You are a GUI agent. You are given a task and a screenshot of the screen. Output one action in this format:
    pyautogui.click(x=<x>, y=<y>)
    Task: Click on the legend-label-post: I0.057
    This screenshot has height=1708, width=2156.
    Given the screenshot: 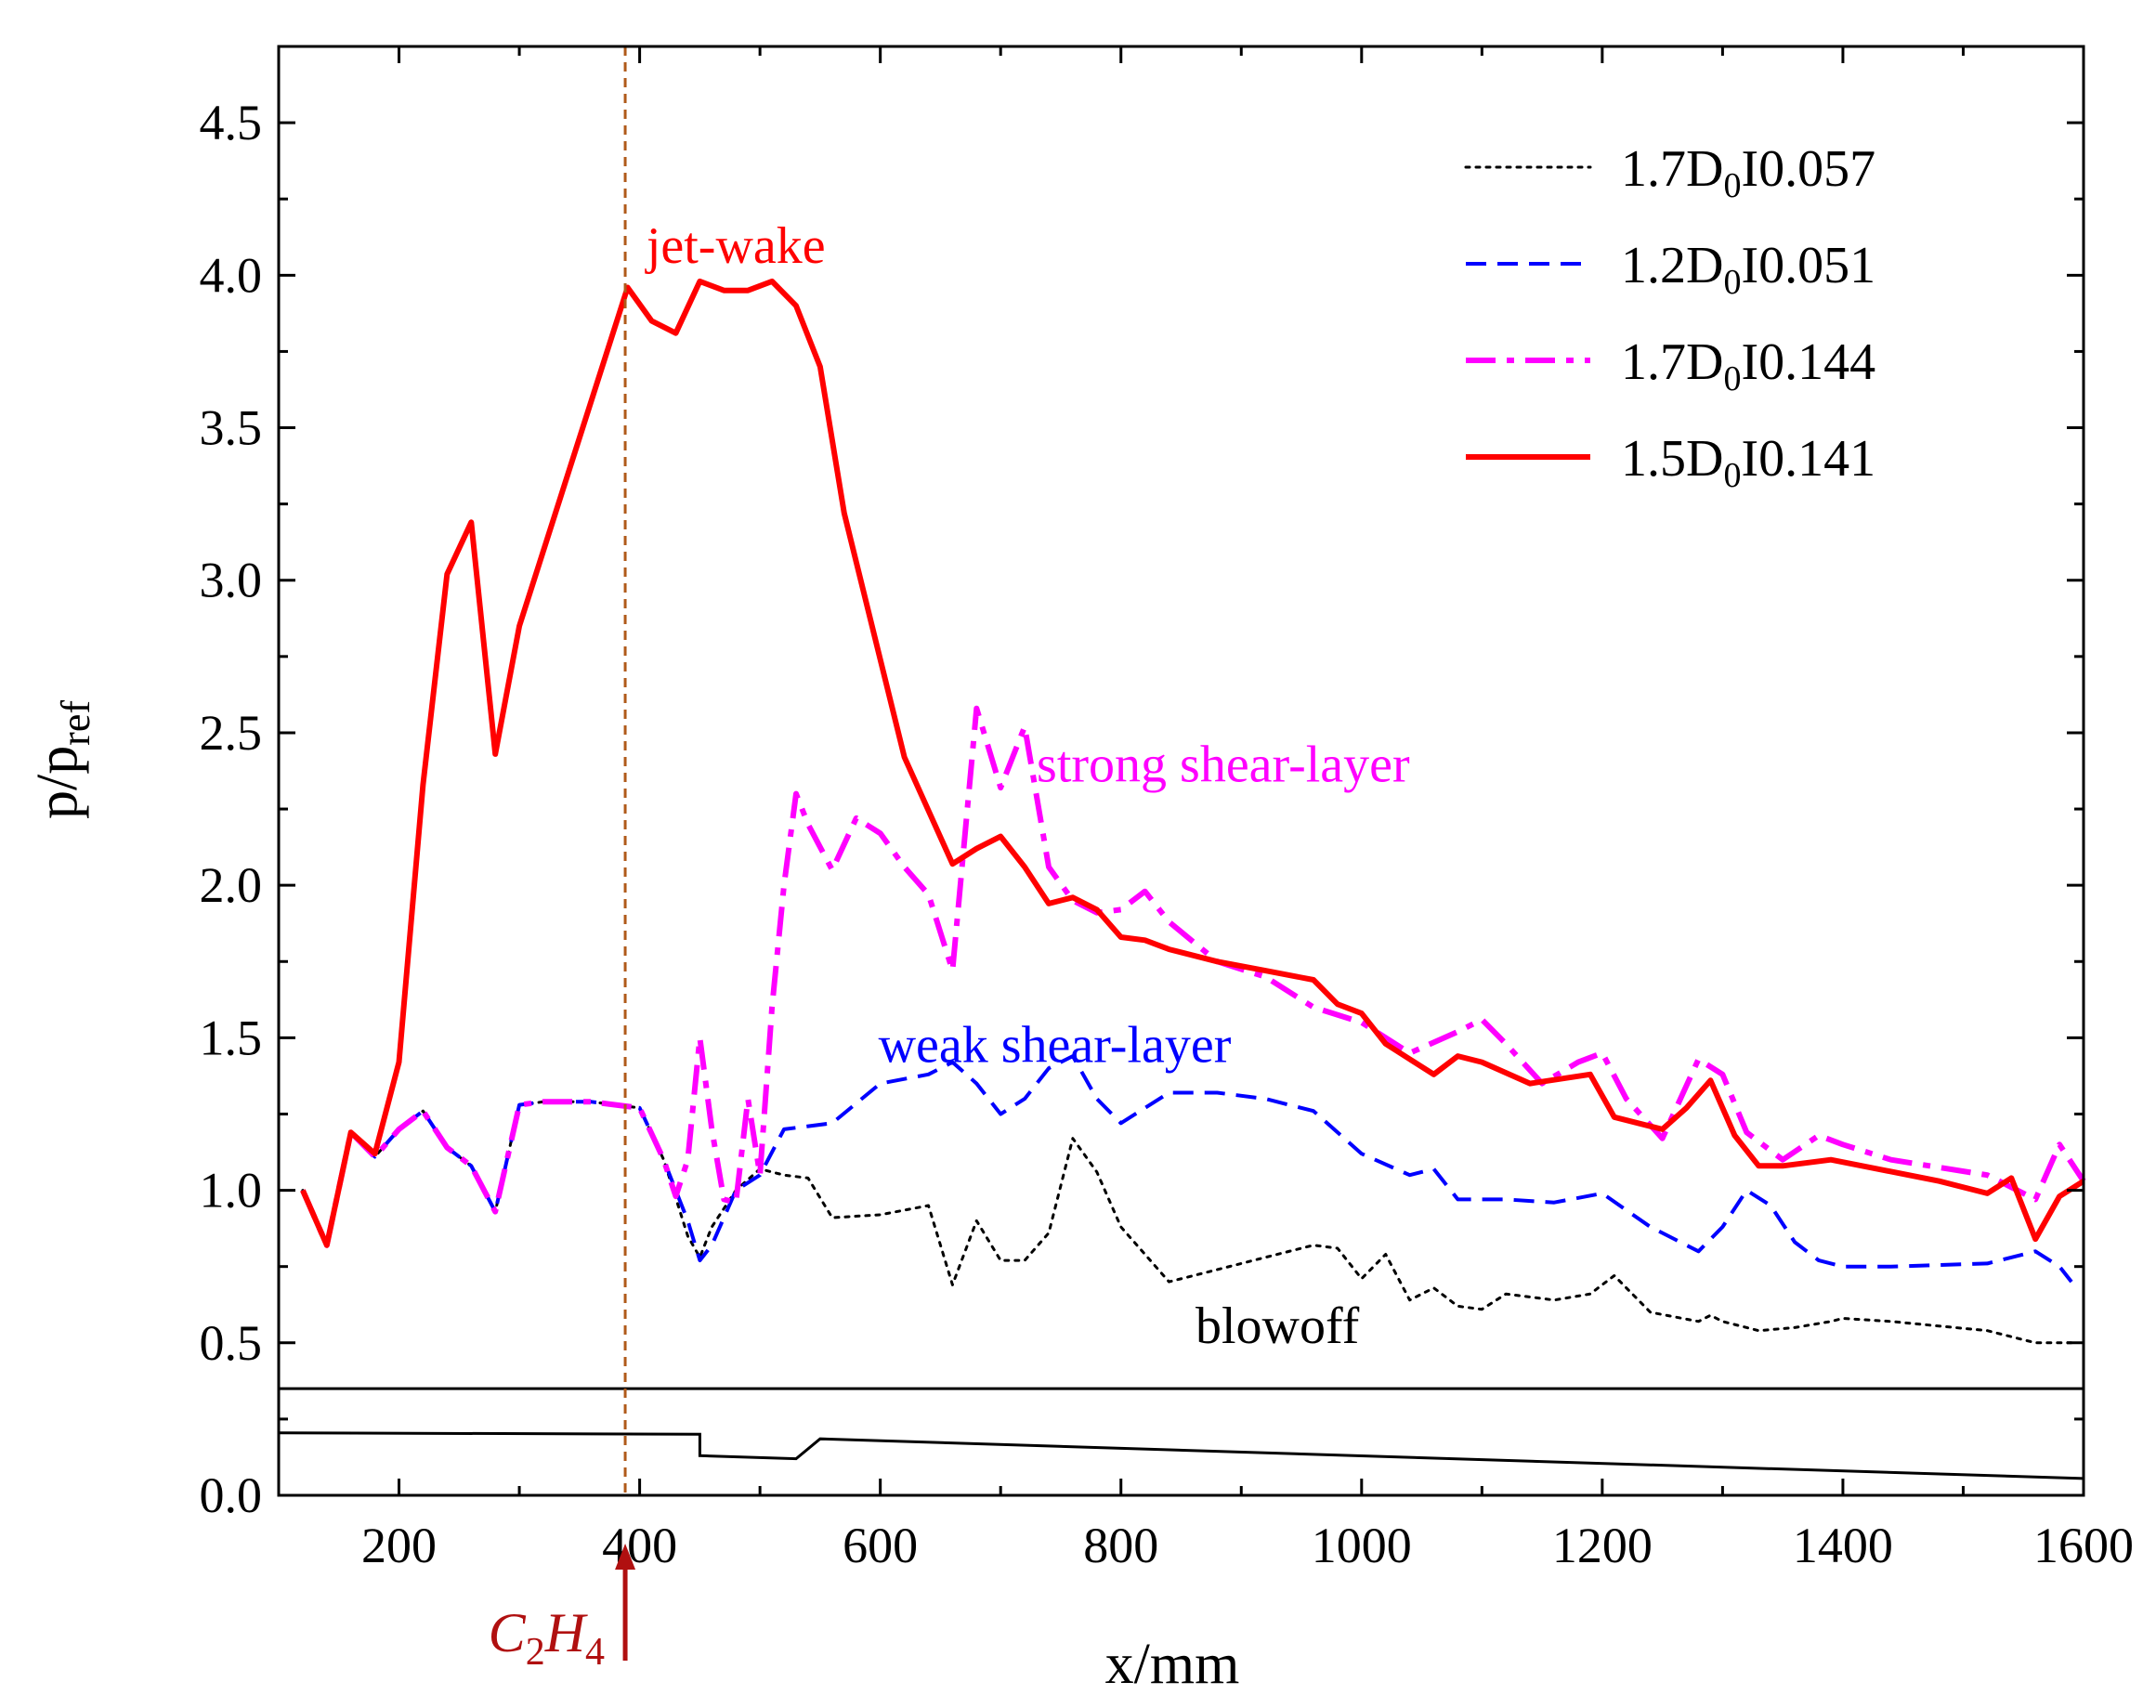 What is the action you would take?
    pyautogui.click(x=1808, y=169)
    